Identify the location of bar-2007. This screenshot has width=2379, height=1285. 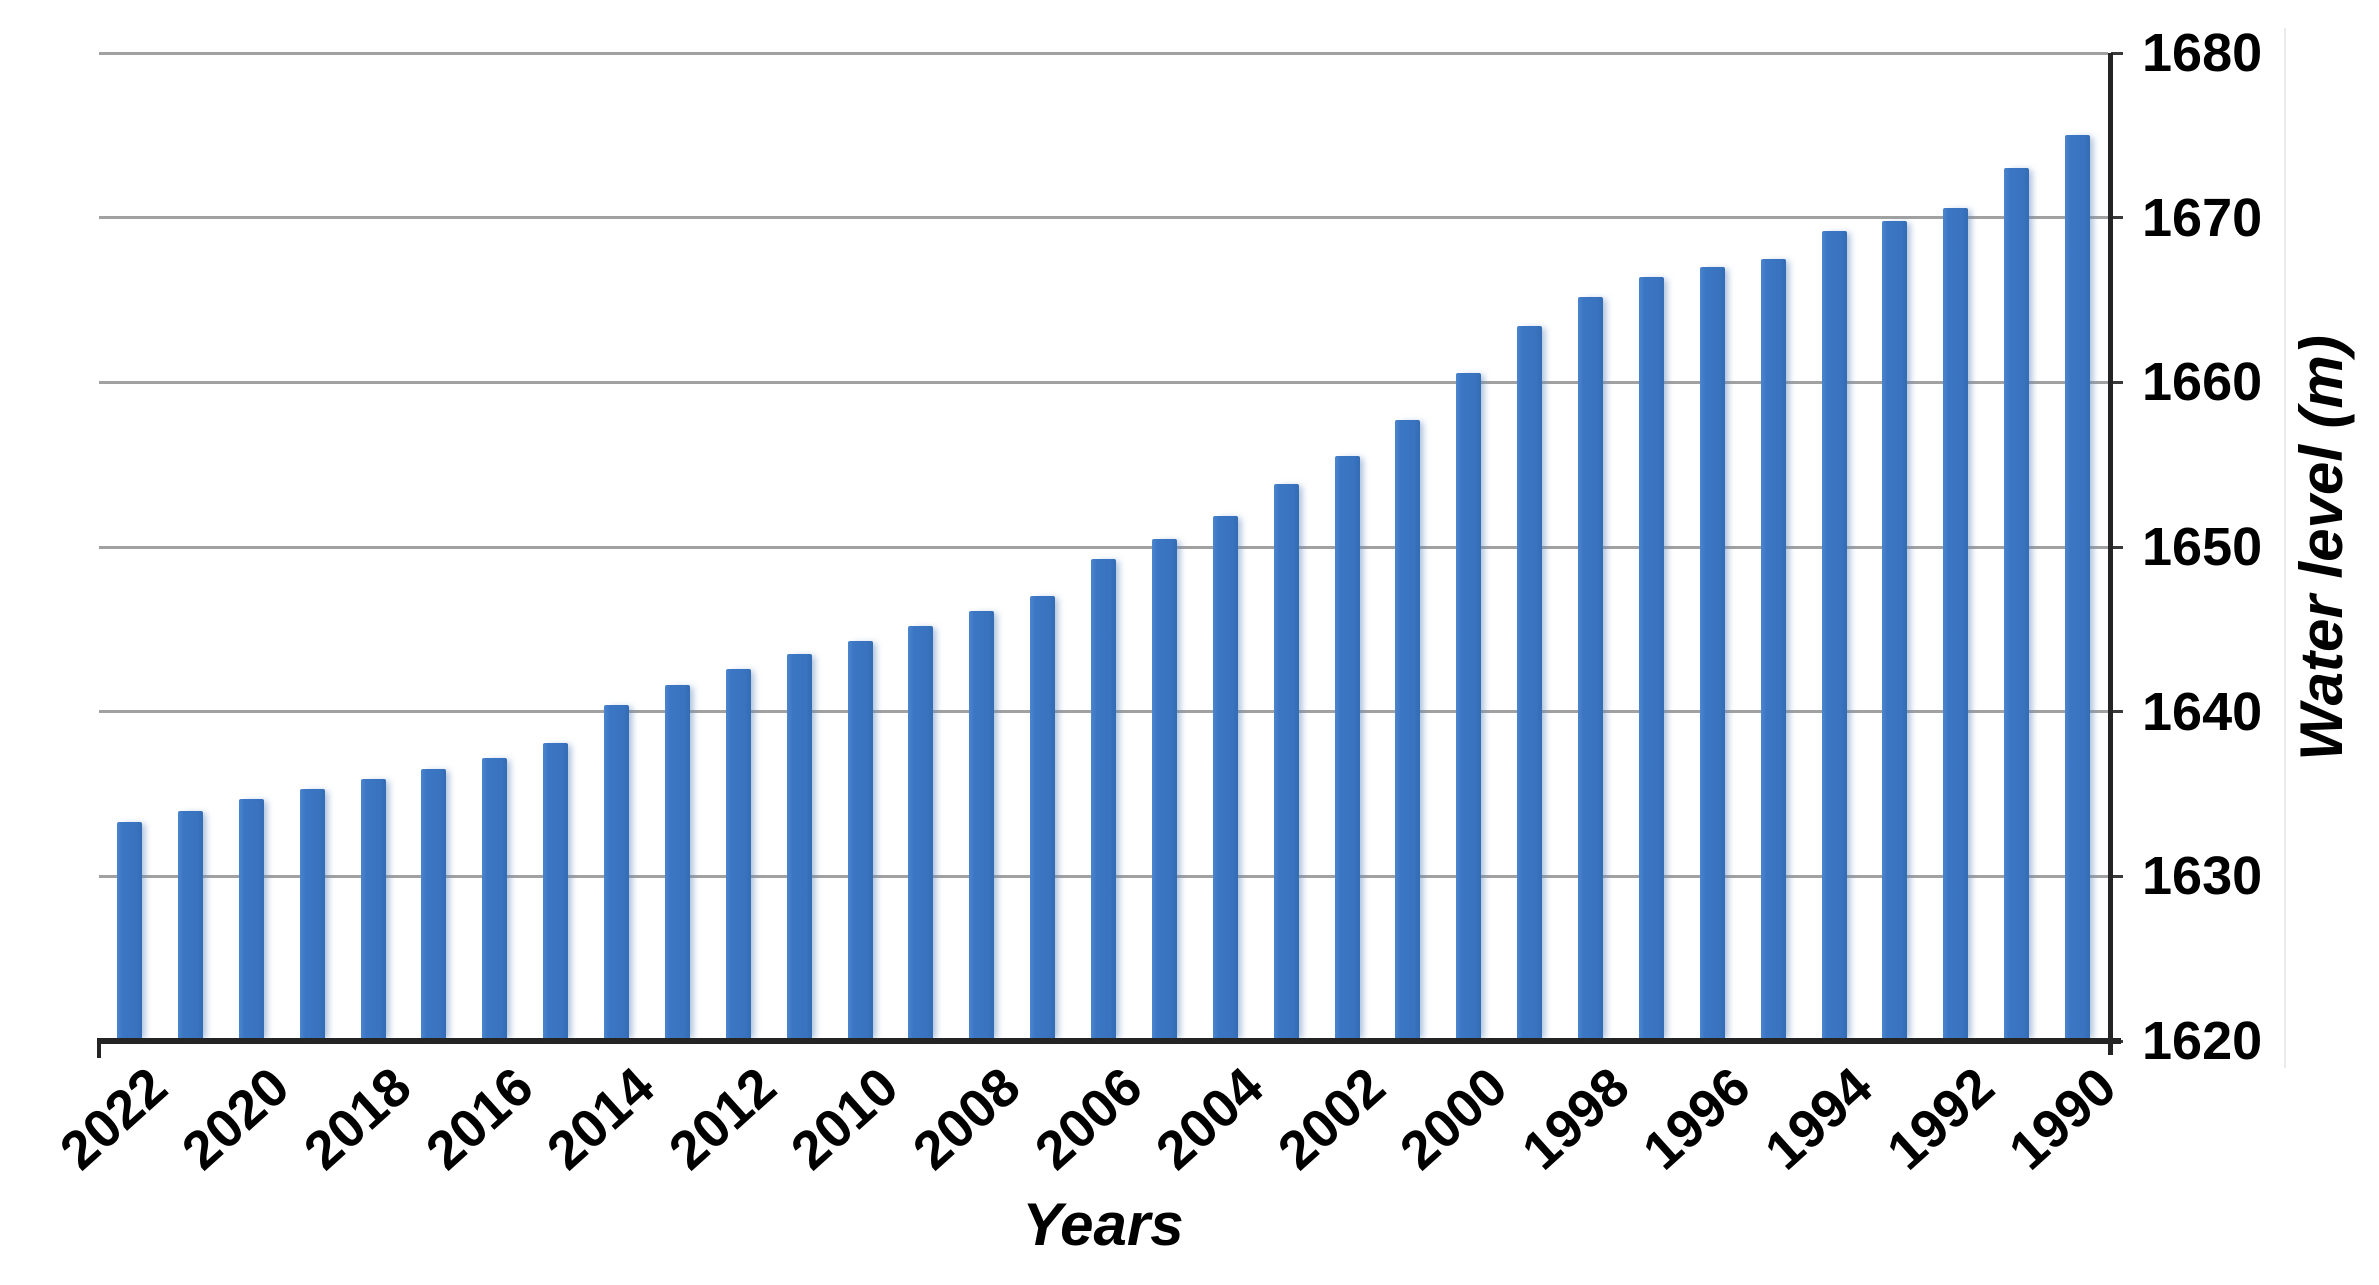
(1043, 818).